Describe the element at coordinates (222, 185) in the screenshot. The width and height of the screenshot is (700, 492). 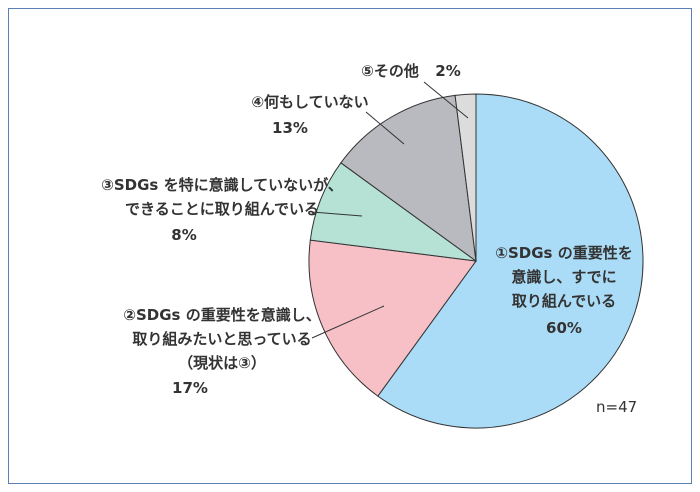
I see `slice-label-3-line-1: ③SDGs を特に意識していないが、` at that location.